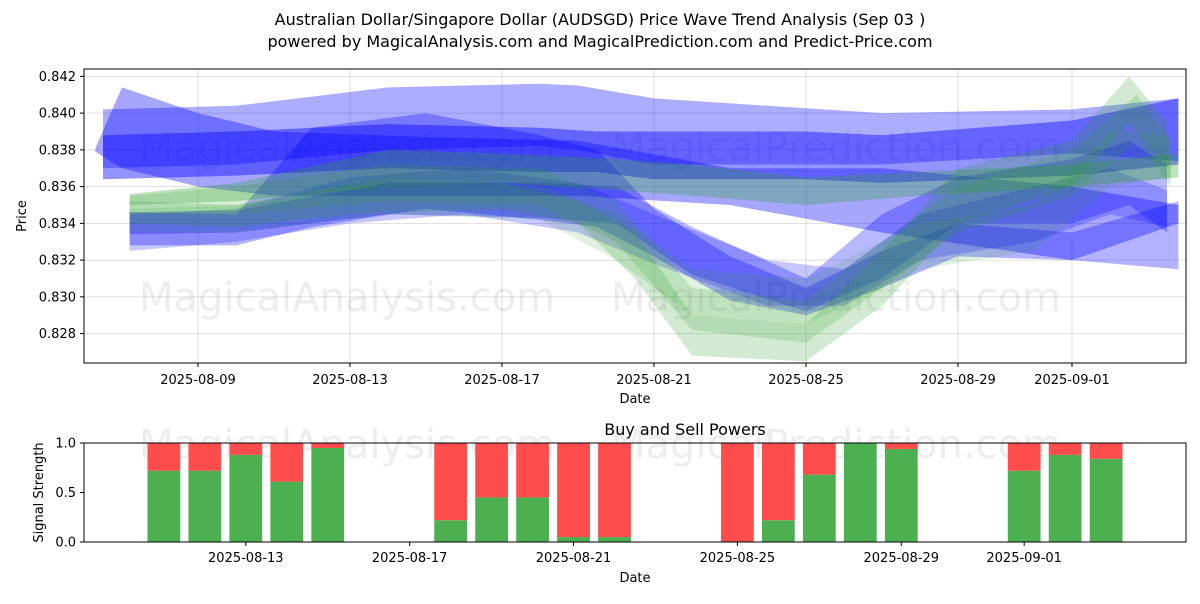  I want to click on wave-band-green, so click(654, 177).